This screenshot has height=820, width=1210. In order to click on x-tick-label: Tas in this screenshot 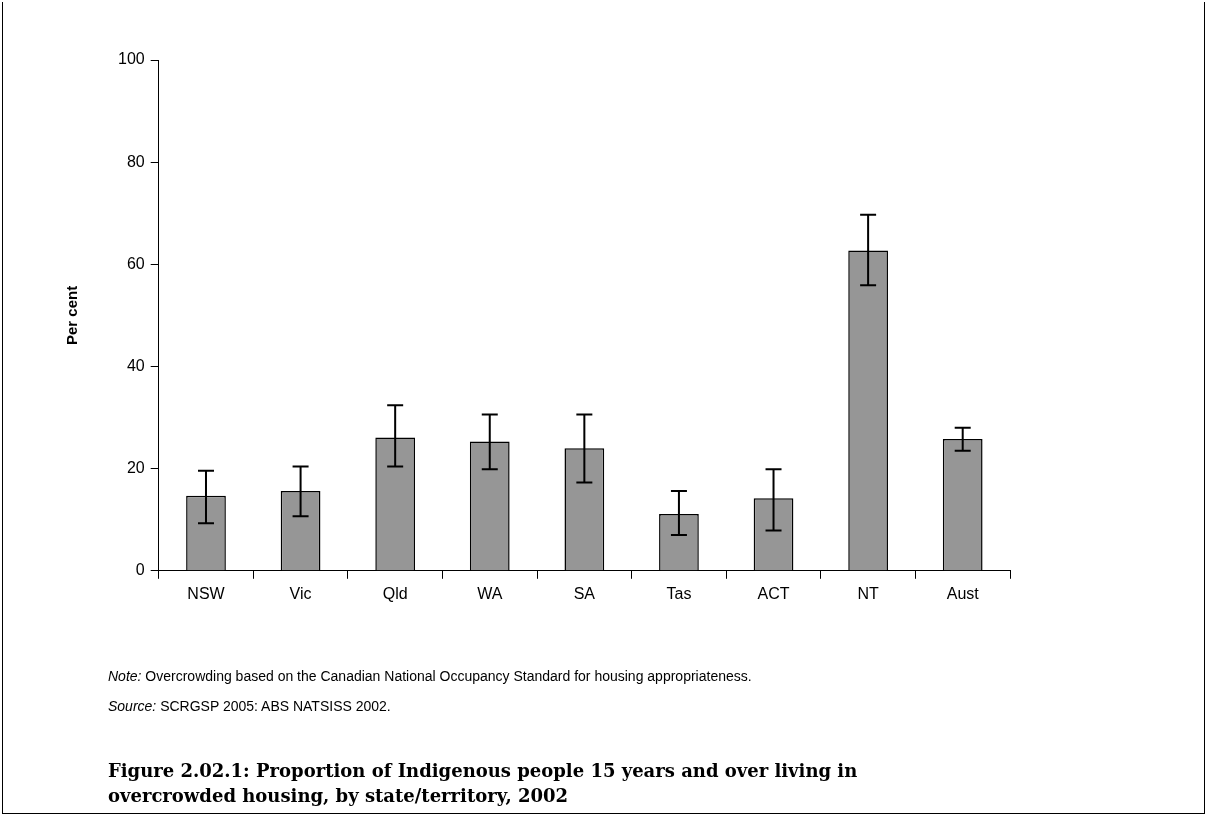, I will do `click(679, 593)`.